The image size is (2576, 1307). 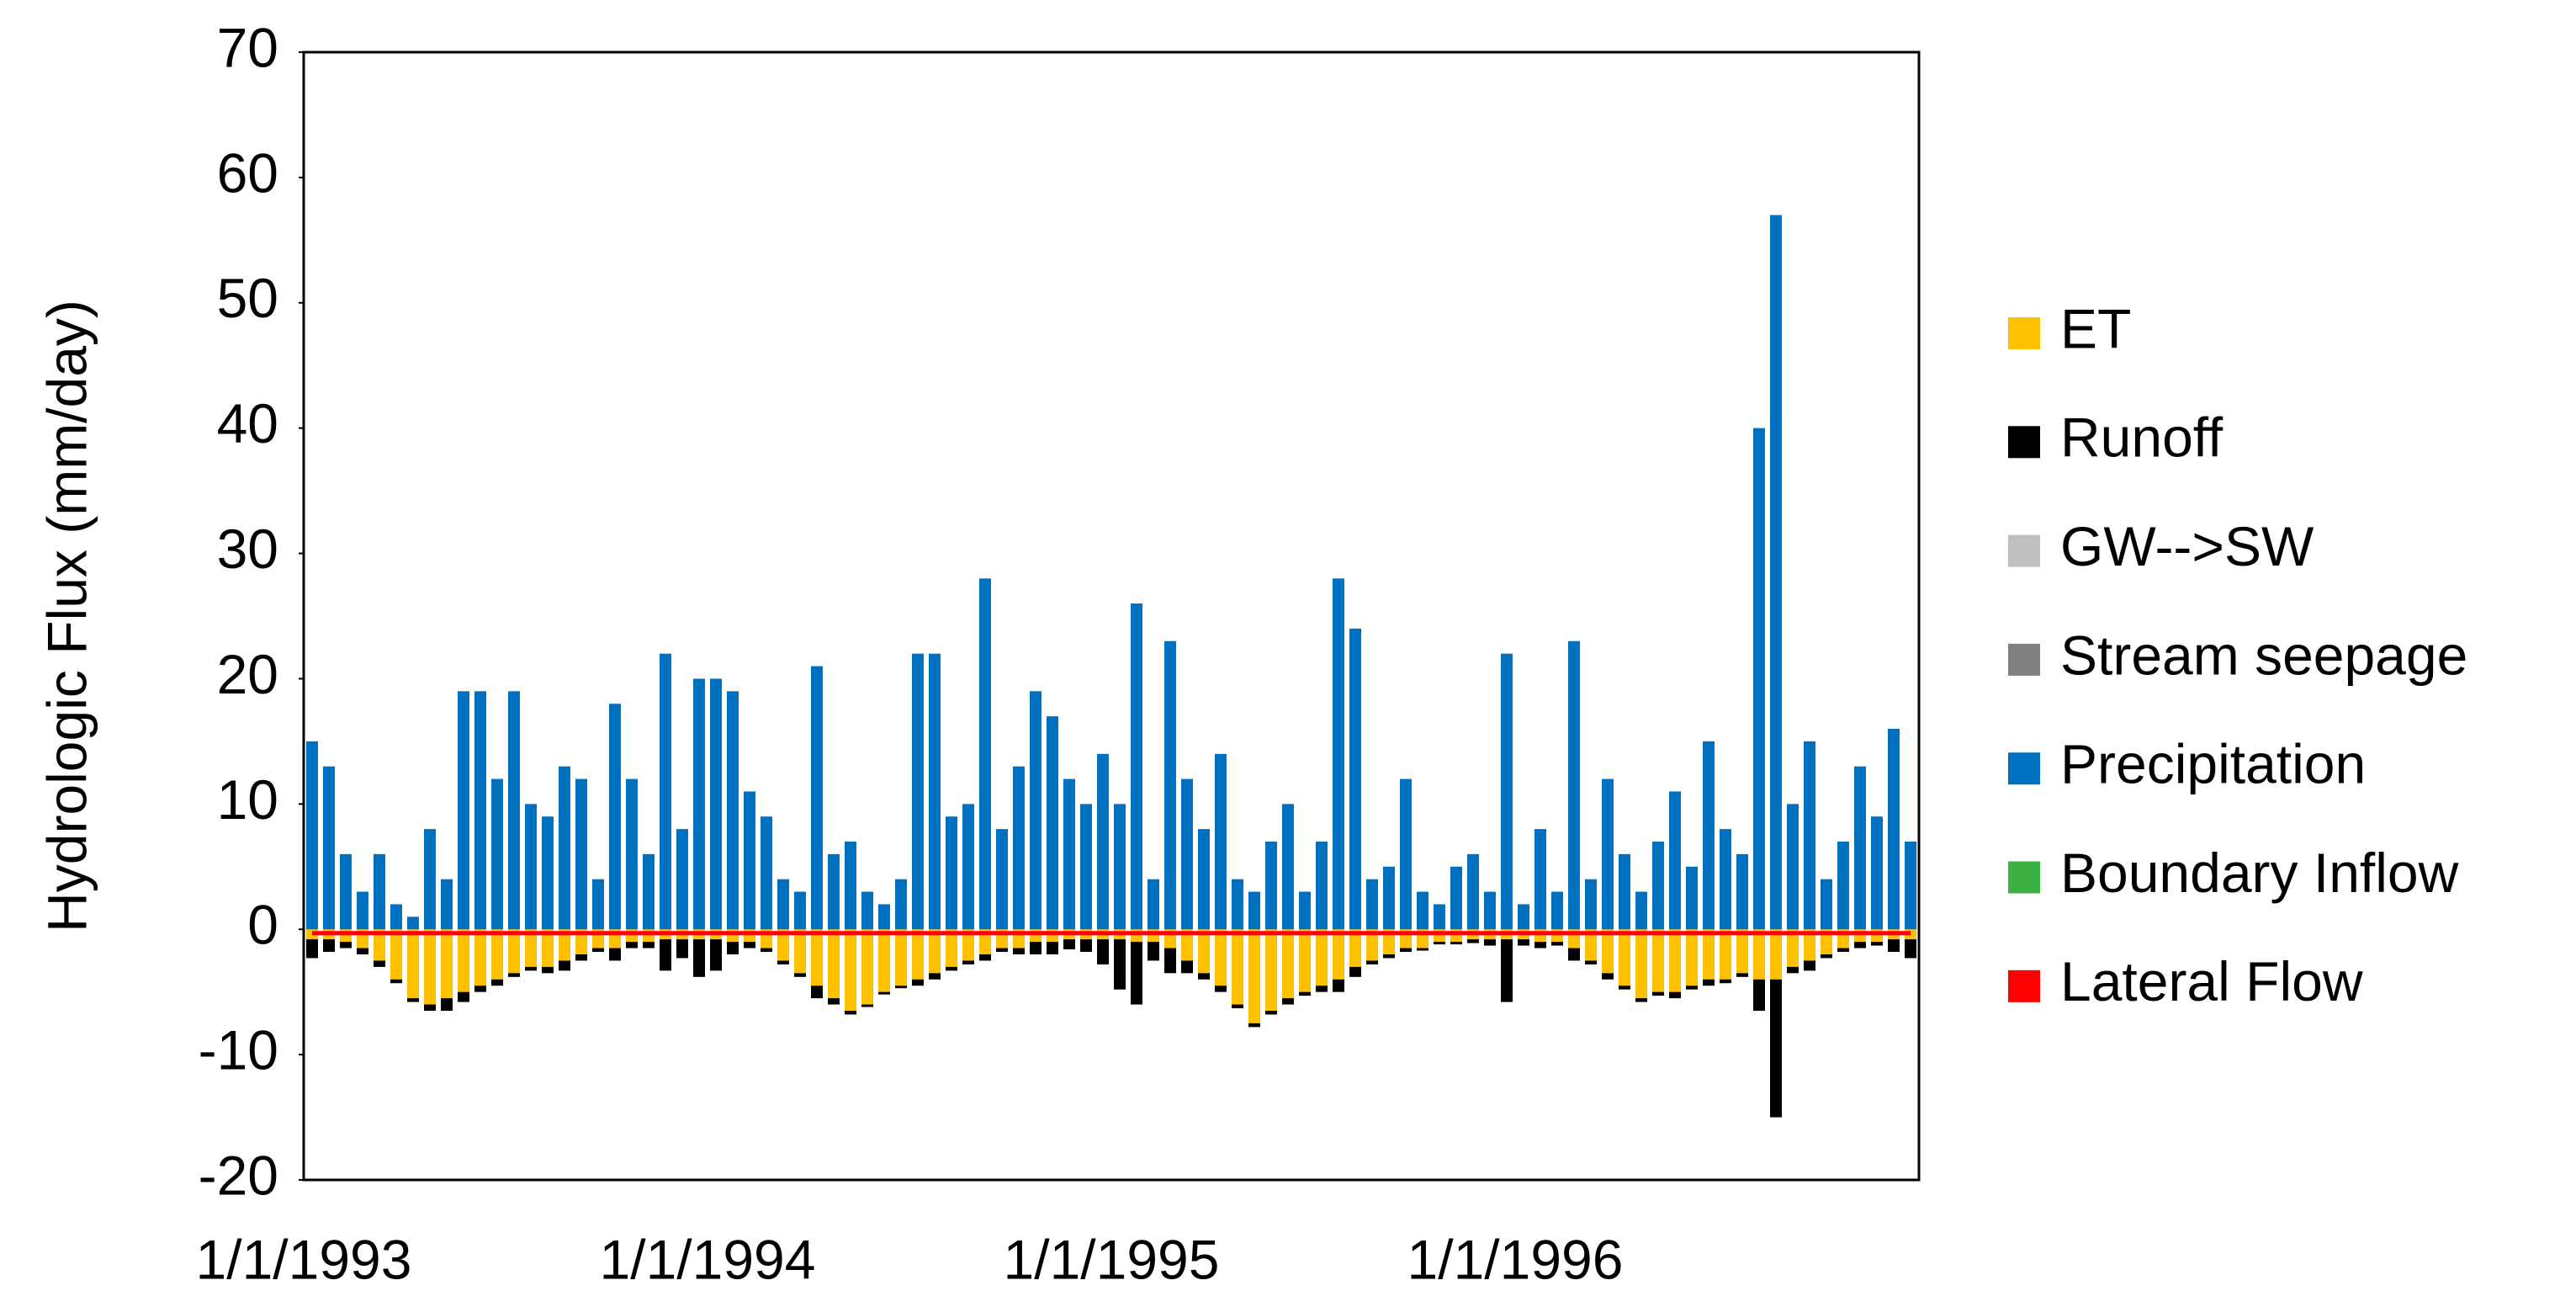 I want to click on legend-label: ET, so click(x=2095, y=328).